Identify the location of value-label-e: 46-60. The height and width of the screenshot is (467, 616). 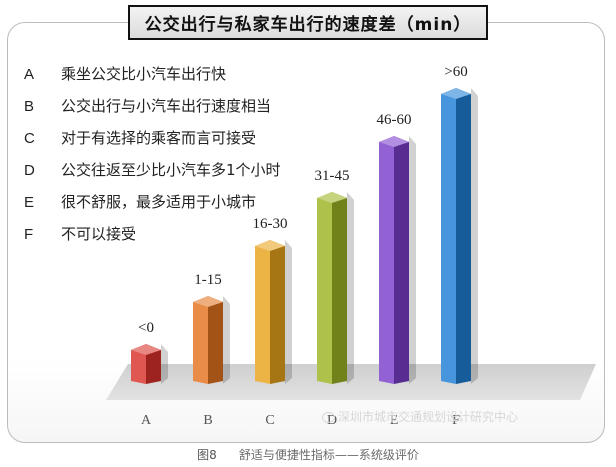
(394, 120).